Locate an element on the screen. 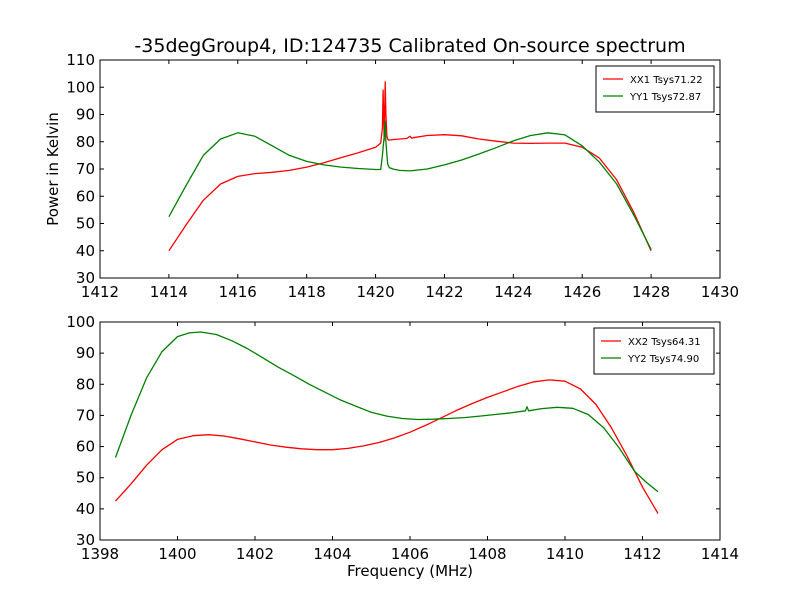 This screenshot has height=604, width=800. y-tick-label-1-80: 80 is located at coordinates (85, 142).